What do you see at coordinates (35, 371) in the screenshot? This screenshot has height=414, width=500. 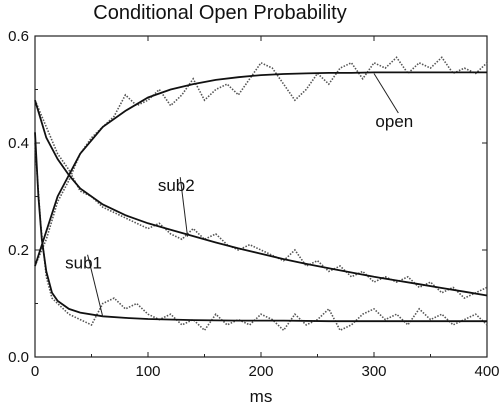 I see `x-tick-label: 0` at bounding box center [35, 371].